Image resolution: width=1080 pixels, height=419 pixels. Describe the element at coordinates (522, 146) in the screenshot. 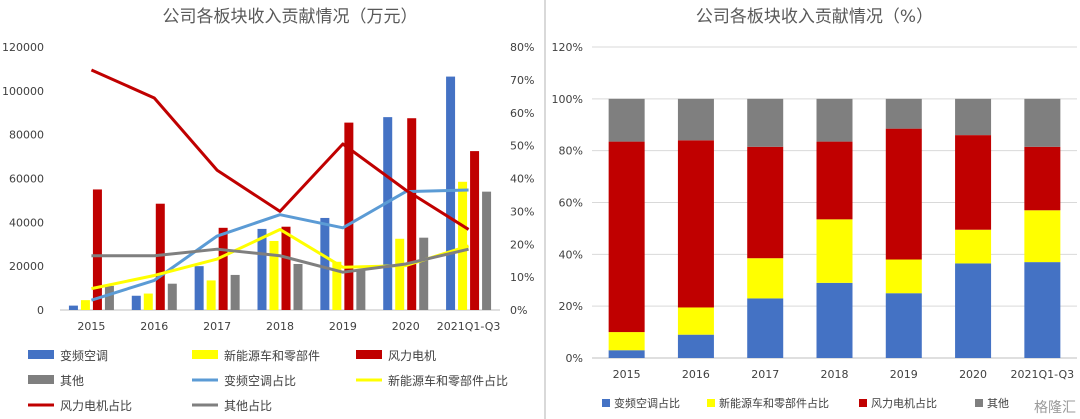

I see `y2-tick-label: 50%` at that location.